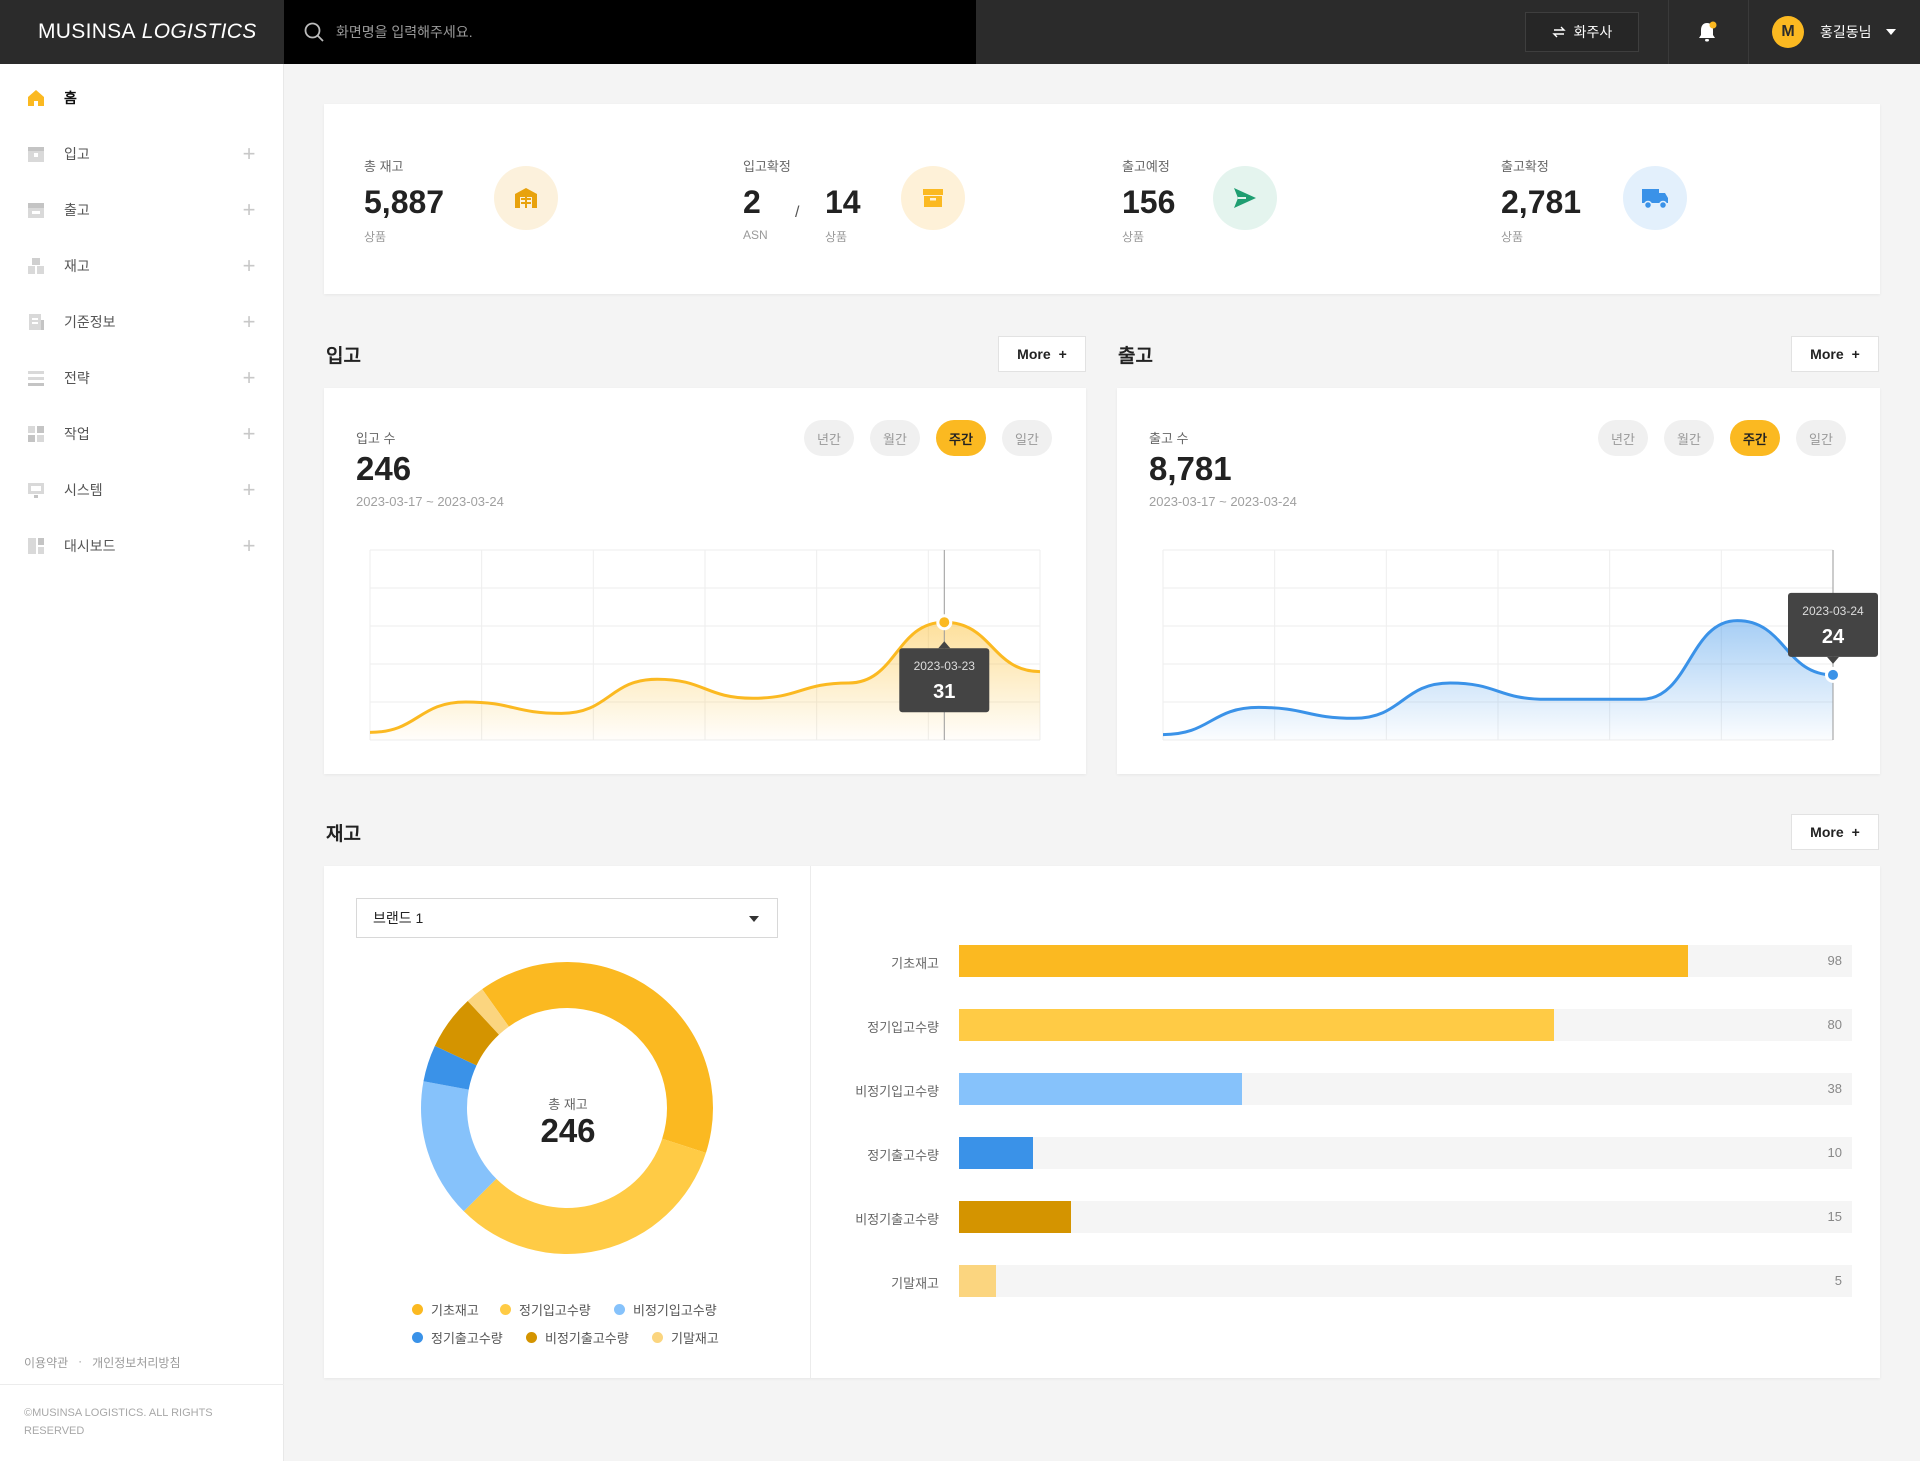 The width and height of the screenshot is (1920, 1461). I want to click on sidebar-item-master-data: 기준정보 +, so click(142, 322).